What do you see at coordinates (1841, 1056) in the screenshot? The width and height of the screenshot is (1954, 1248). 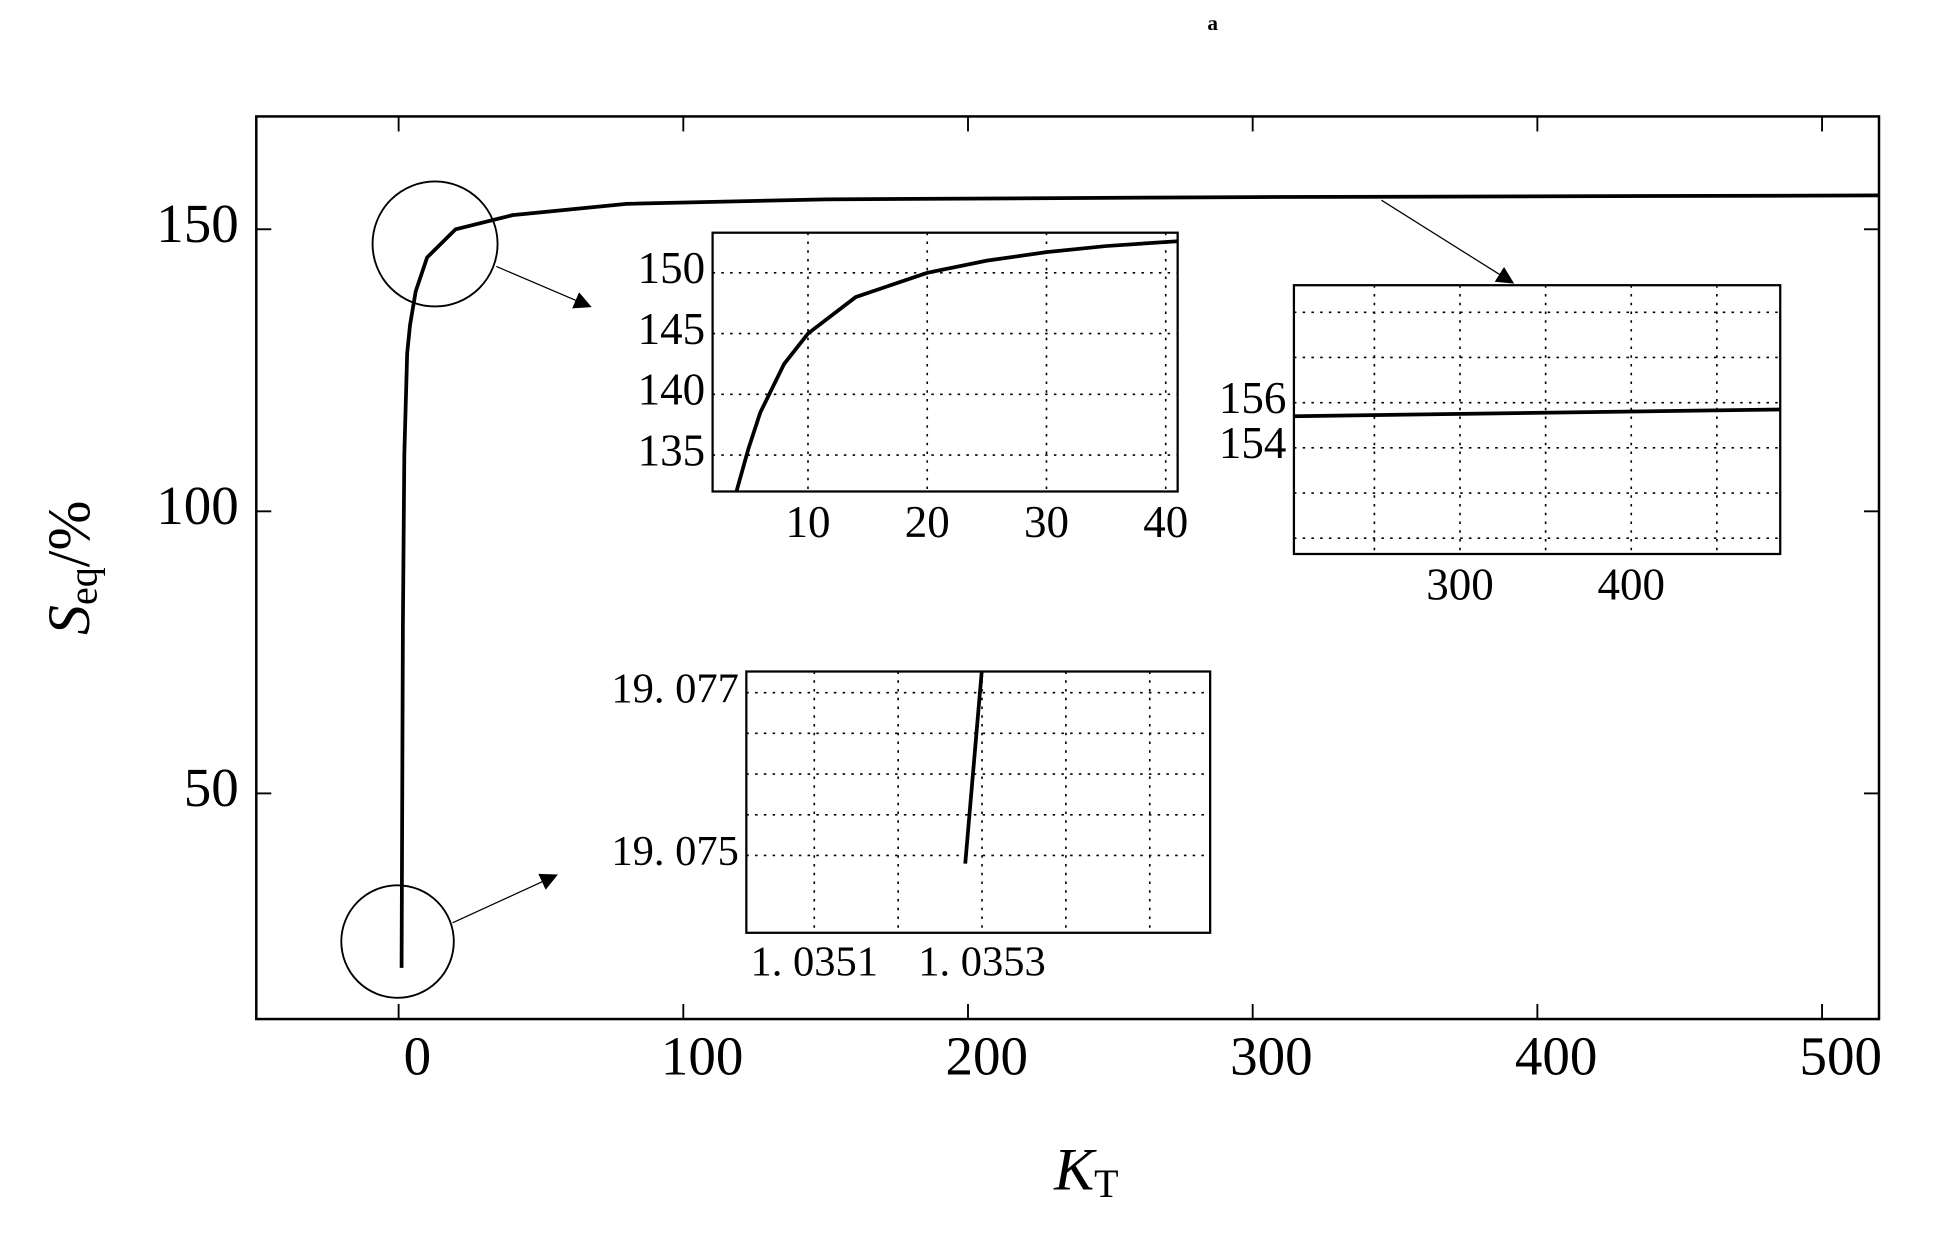 I see `x-tick-label: 500` at bounding box center [1841, 1056].